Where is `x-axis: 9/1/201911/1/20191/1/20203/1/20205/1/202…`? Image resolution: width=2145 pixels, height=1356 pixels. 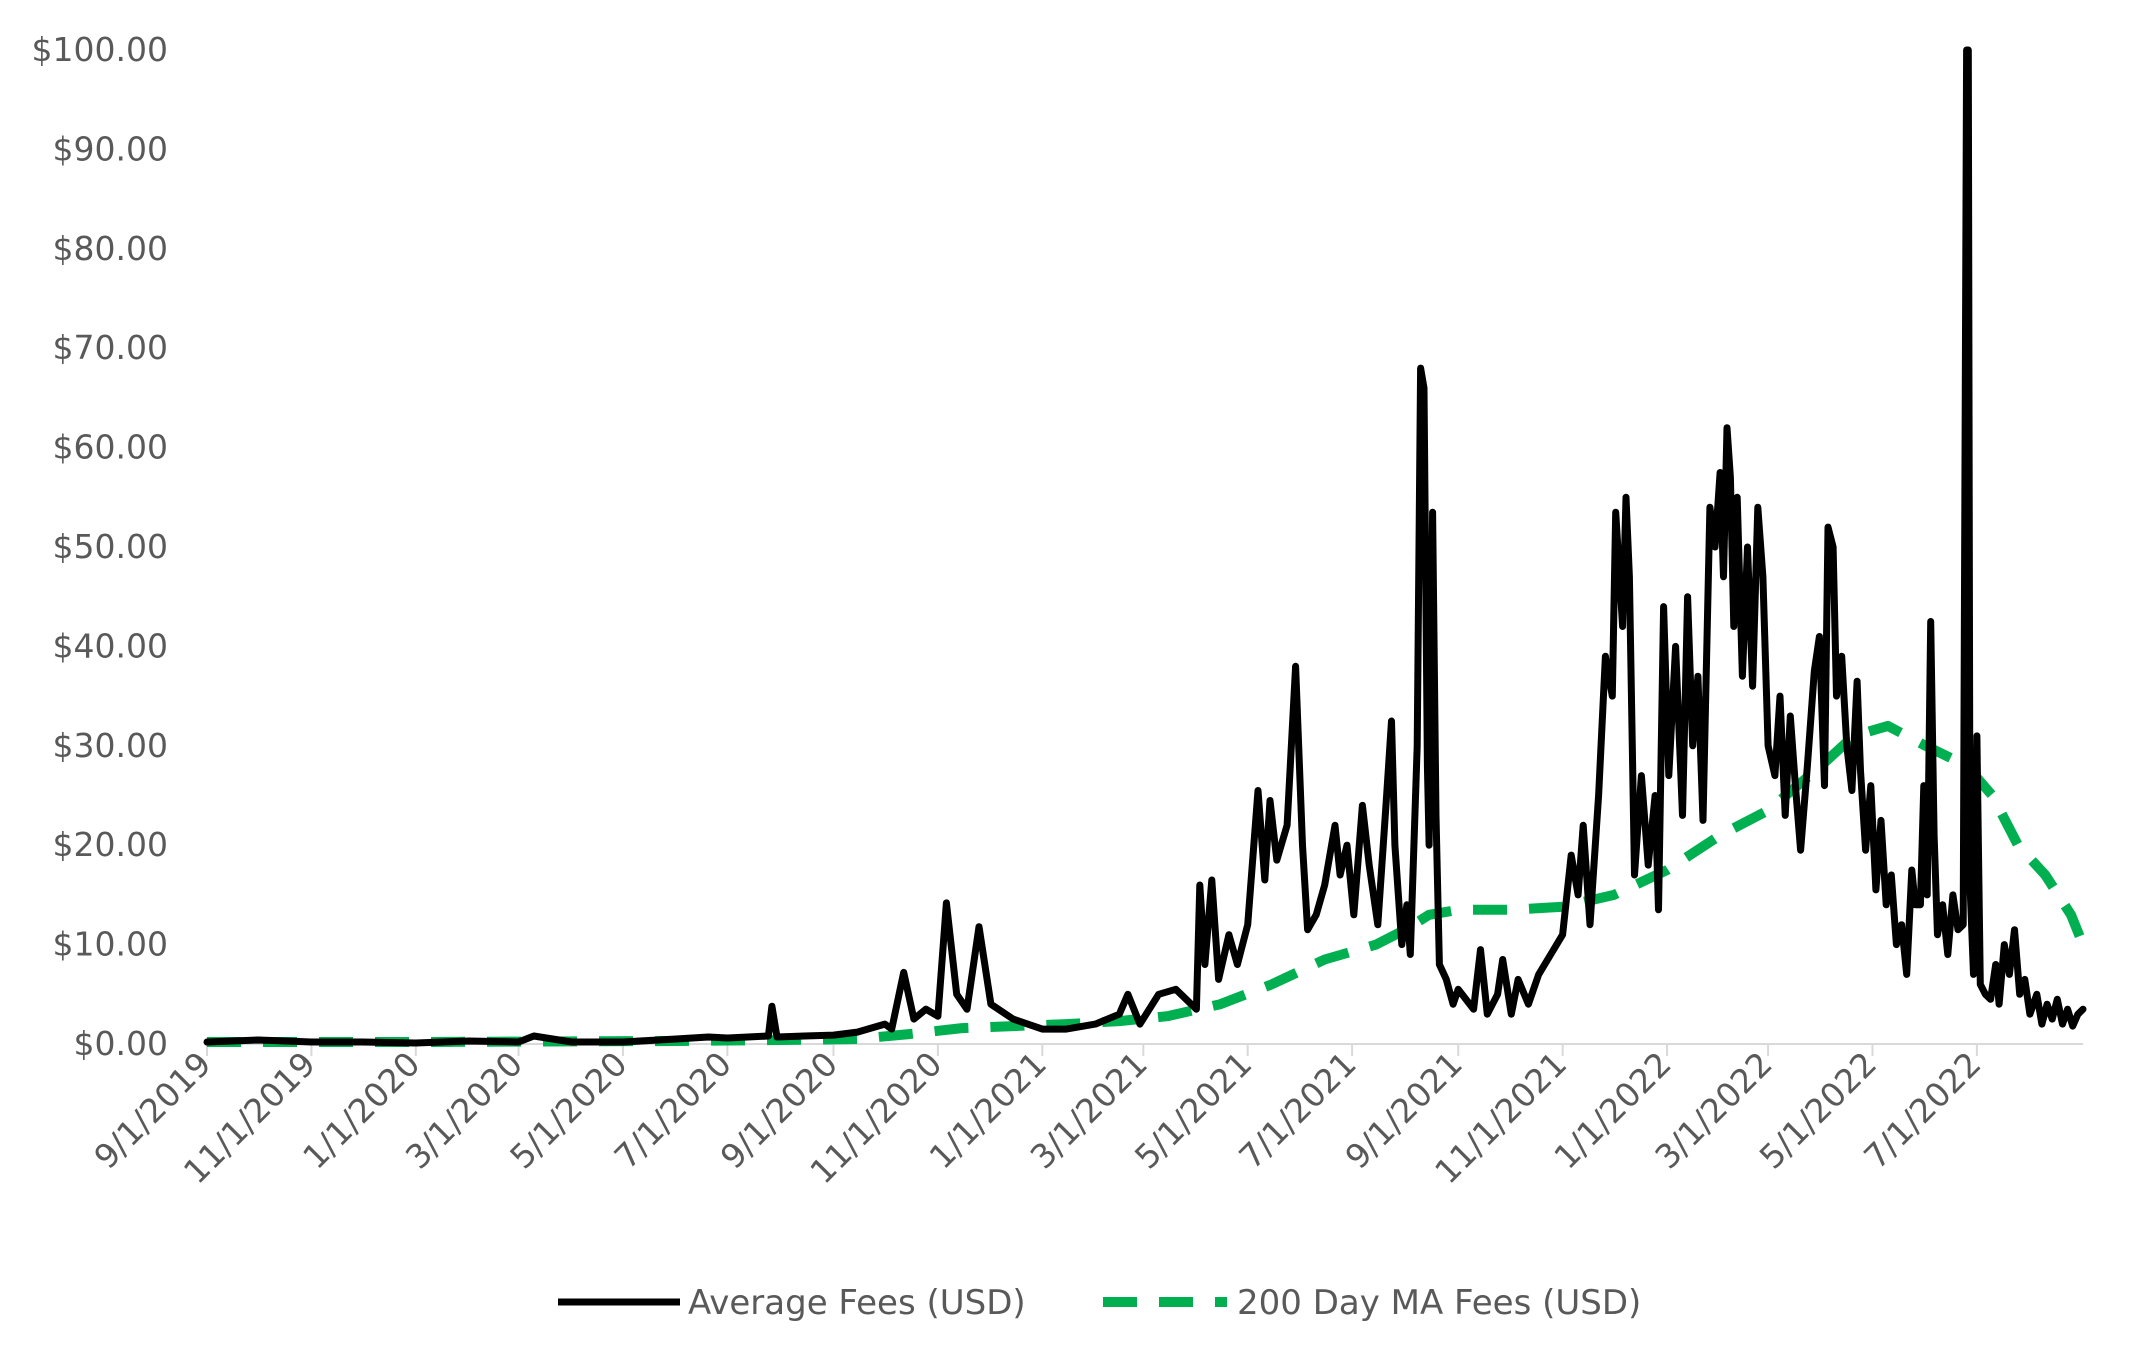
x-axis: 9/1/201911/1/20191/1/20203/1/20205/1/202… is located at coordinates (1084, 1117).